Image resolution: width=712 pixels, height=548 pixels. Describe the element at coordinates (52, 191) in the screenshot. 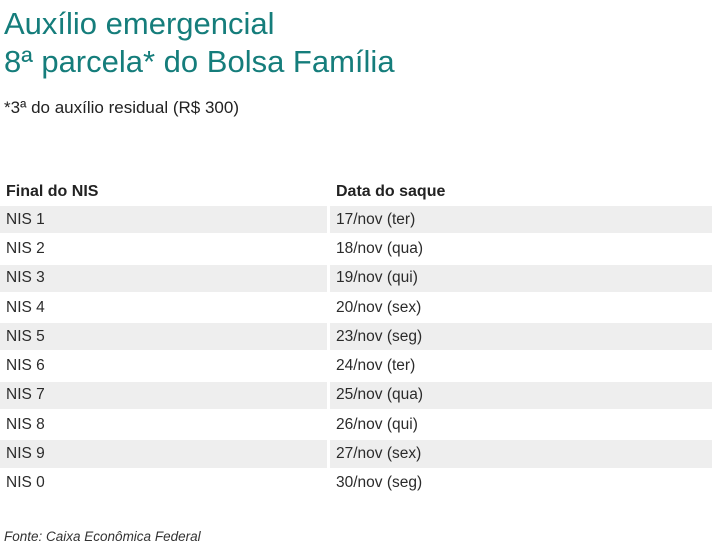

I see `column-header-nis: Final do NIS` at that location.